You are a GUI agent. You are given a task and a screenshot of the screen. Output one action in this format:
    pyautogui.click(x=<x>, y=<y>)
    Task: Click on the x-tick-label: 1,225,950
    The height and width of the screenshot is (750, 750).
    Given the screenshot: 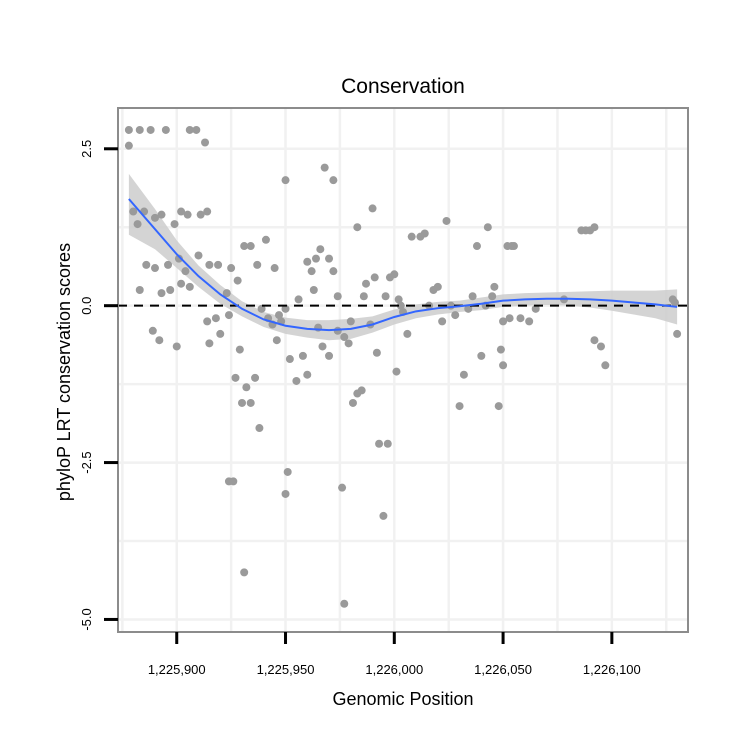 What is the action you would take?
    pyautogui.click(x=286, y=669)
    